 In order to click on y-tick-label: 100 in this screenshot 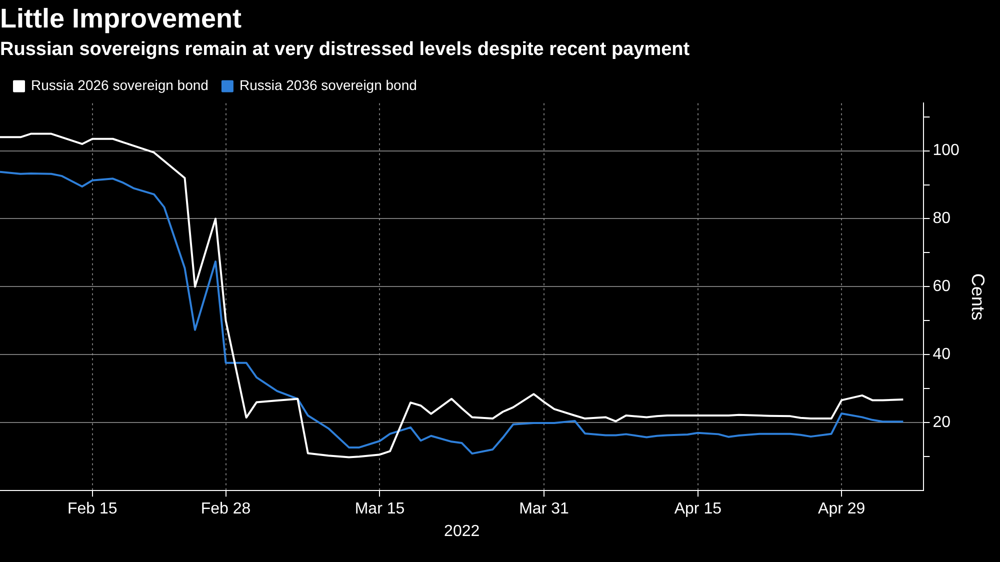, I will do `click(946, 151)`.